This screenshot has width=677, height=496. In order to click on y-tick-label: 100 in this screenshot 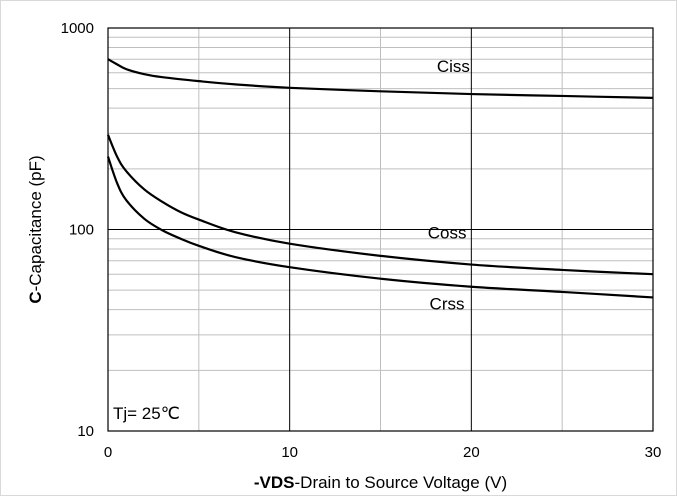, I will do `click(81, 230)`.